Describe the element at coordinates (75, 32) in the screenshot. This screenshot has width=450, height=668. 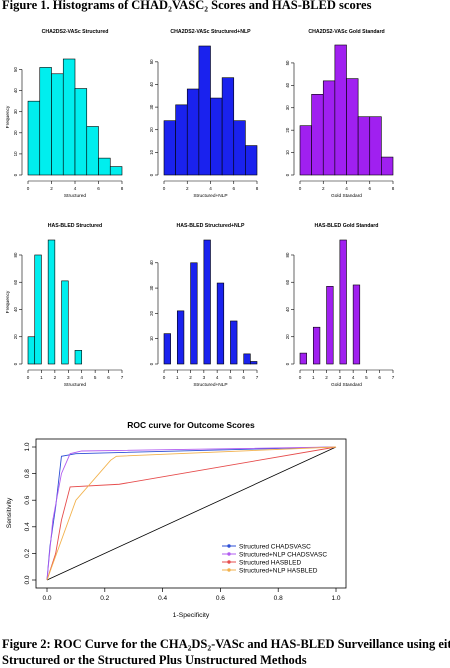
I see `histogram-title: CHA2DS2-VASc Structured` at that location.